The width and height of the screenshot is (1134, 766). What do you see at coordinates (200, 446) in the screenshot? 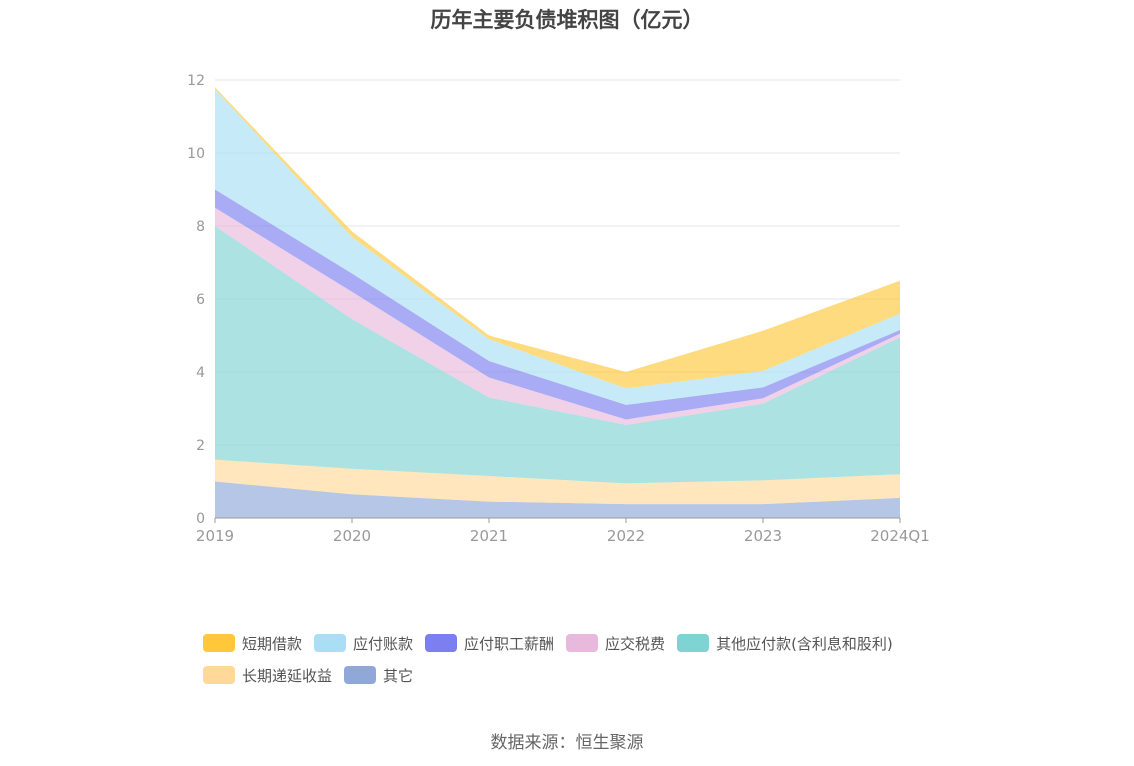
I see `y-tick-label: 2` at bounding box center [200, 446].